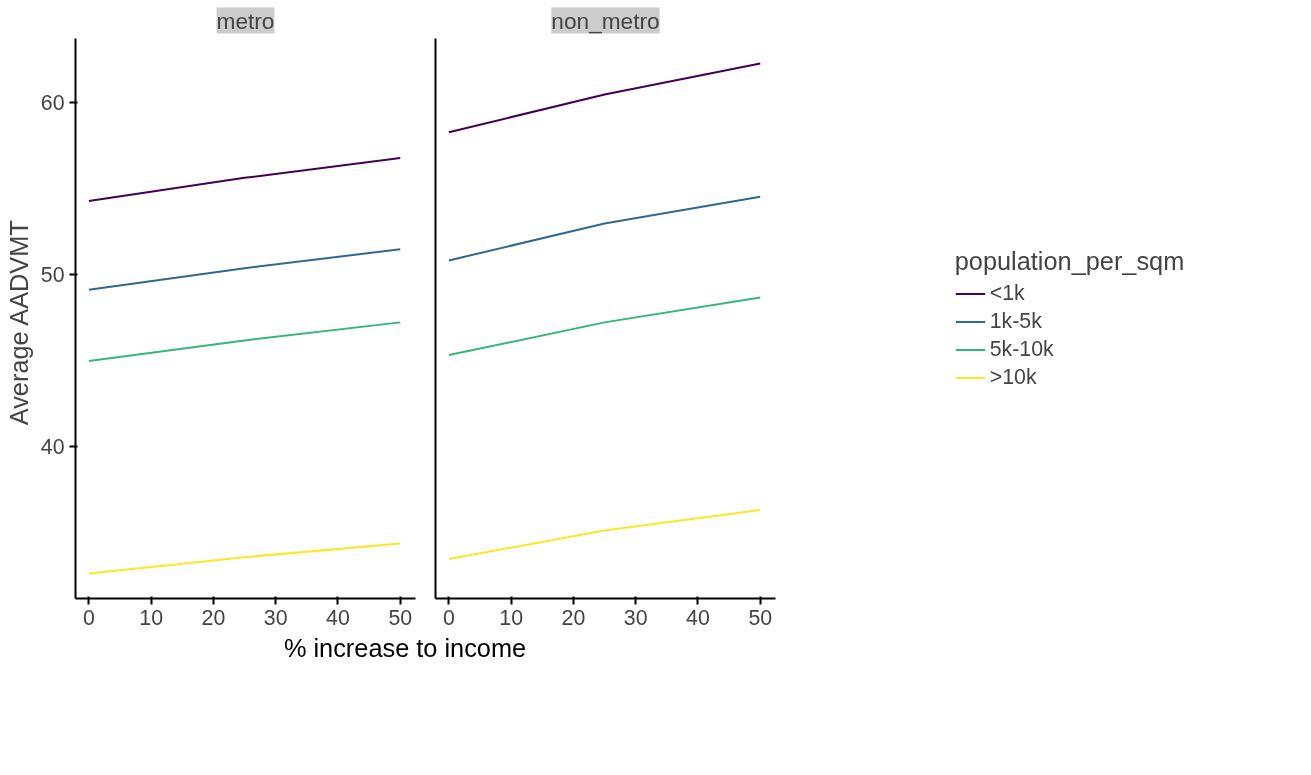 This screenshot has width=1311, height=775. What do you see at coordinates (1015, 321) in the screenshot?
I see `legend-label: 1k-5k` at bounding box center [1015, 321].